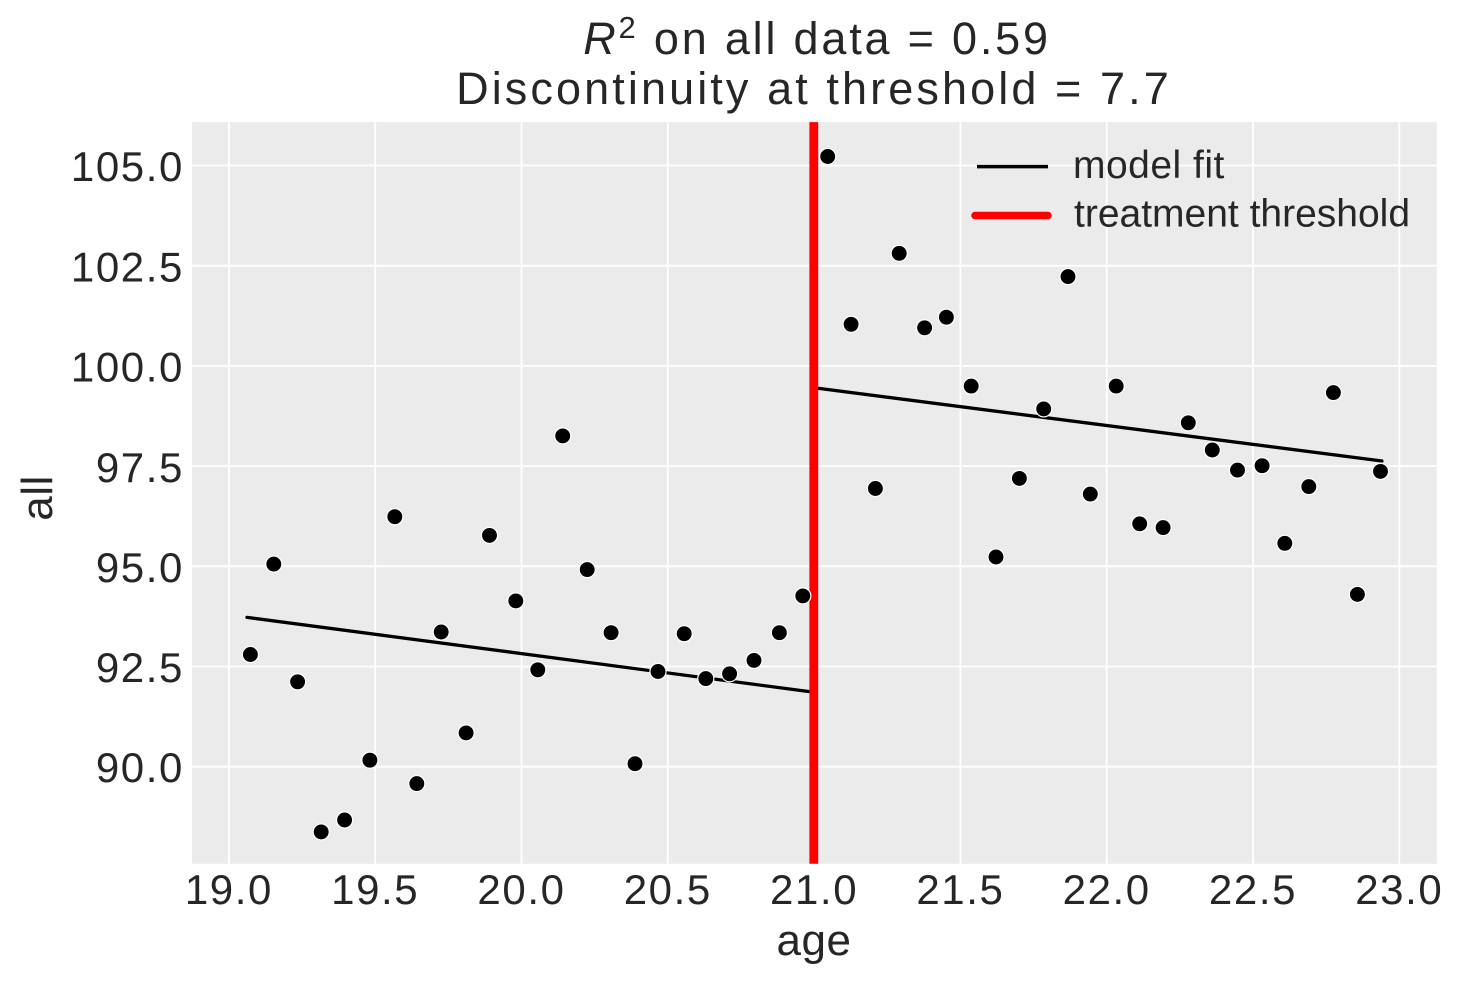 This screenshot has width=1463, height=988. I want to click on svg-text: all, so click(37, 498).